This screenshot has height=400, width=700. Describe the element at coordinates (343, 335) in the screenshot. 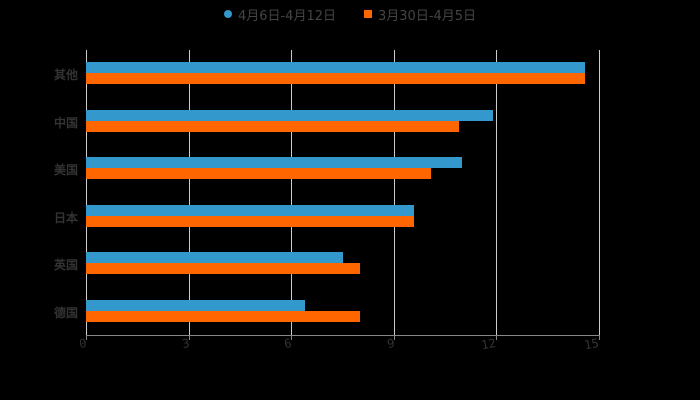

I see `x-axis-line` at that location.